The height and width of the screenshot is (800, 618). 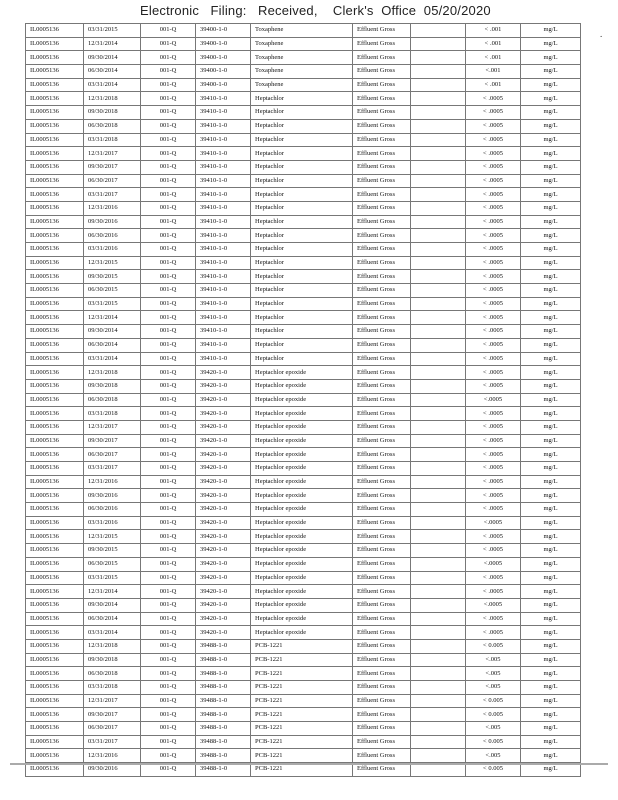 What do you see at coordinates (112, 496) in the screenshot?
I see `period-end-date-cell: 09/30/2016` at bounding box center [112, 496].